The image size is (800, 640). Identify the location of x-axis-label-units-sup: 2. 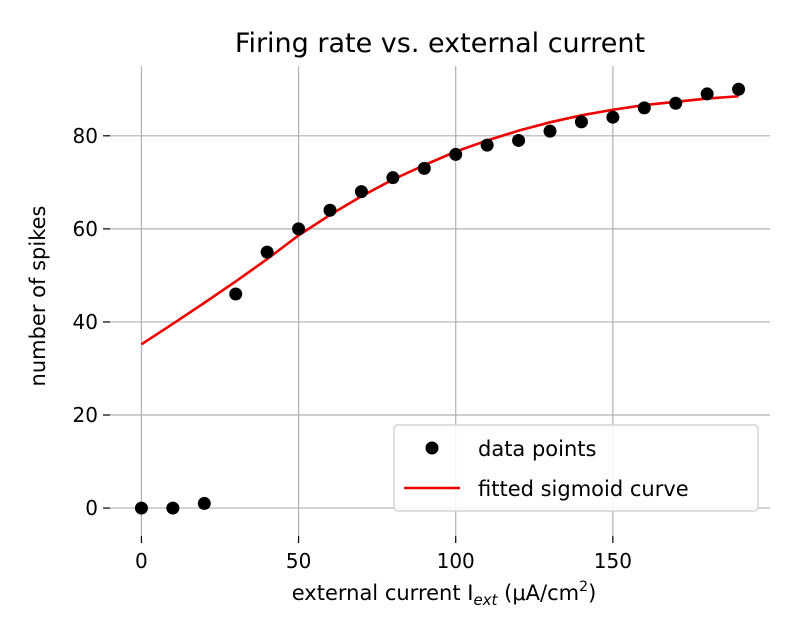
(583, 587).